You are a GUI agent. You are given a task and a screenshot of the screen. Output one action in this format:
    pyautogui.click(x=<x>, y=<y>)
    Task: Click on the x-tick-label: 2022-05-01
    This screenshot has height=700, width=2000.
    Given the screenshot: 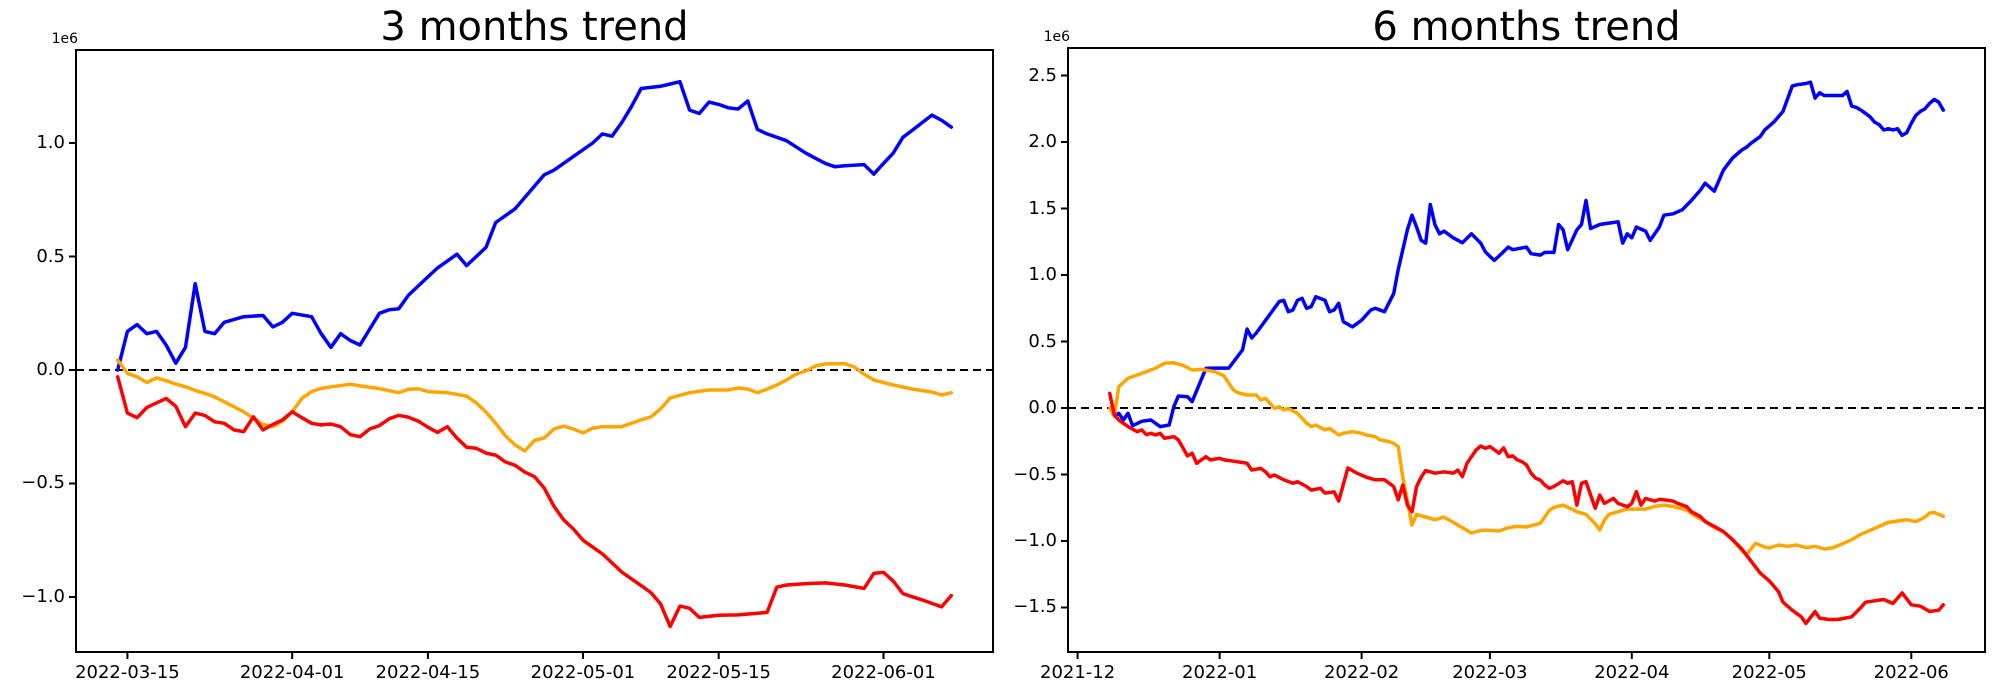 What is the action you would take?
    pyautogui.click(x=583, y=672)
    